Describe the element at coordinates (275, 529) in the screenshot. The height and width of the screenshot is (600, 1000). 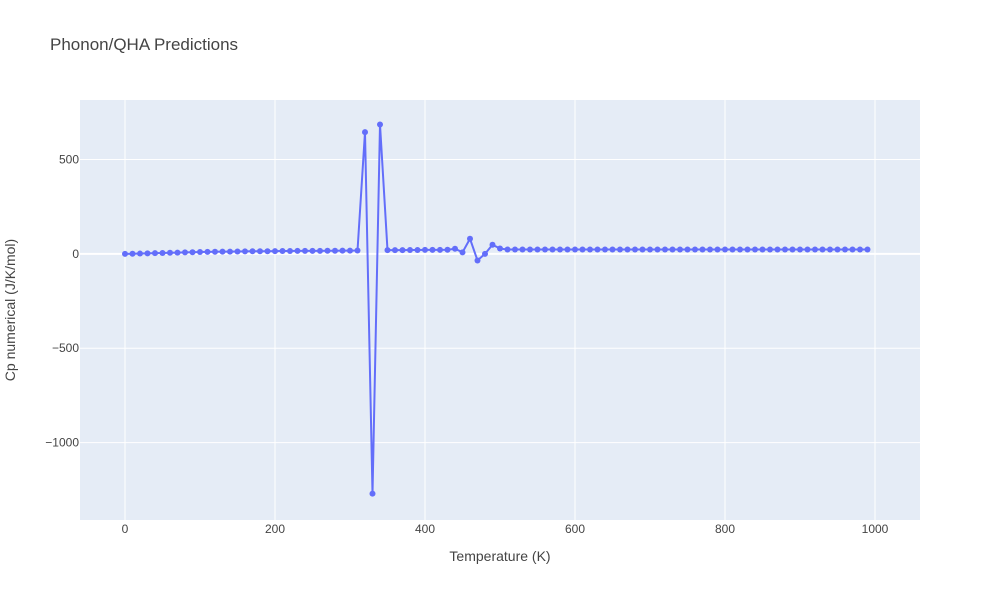
I see `x-tick-label: 200` at that location.